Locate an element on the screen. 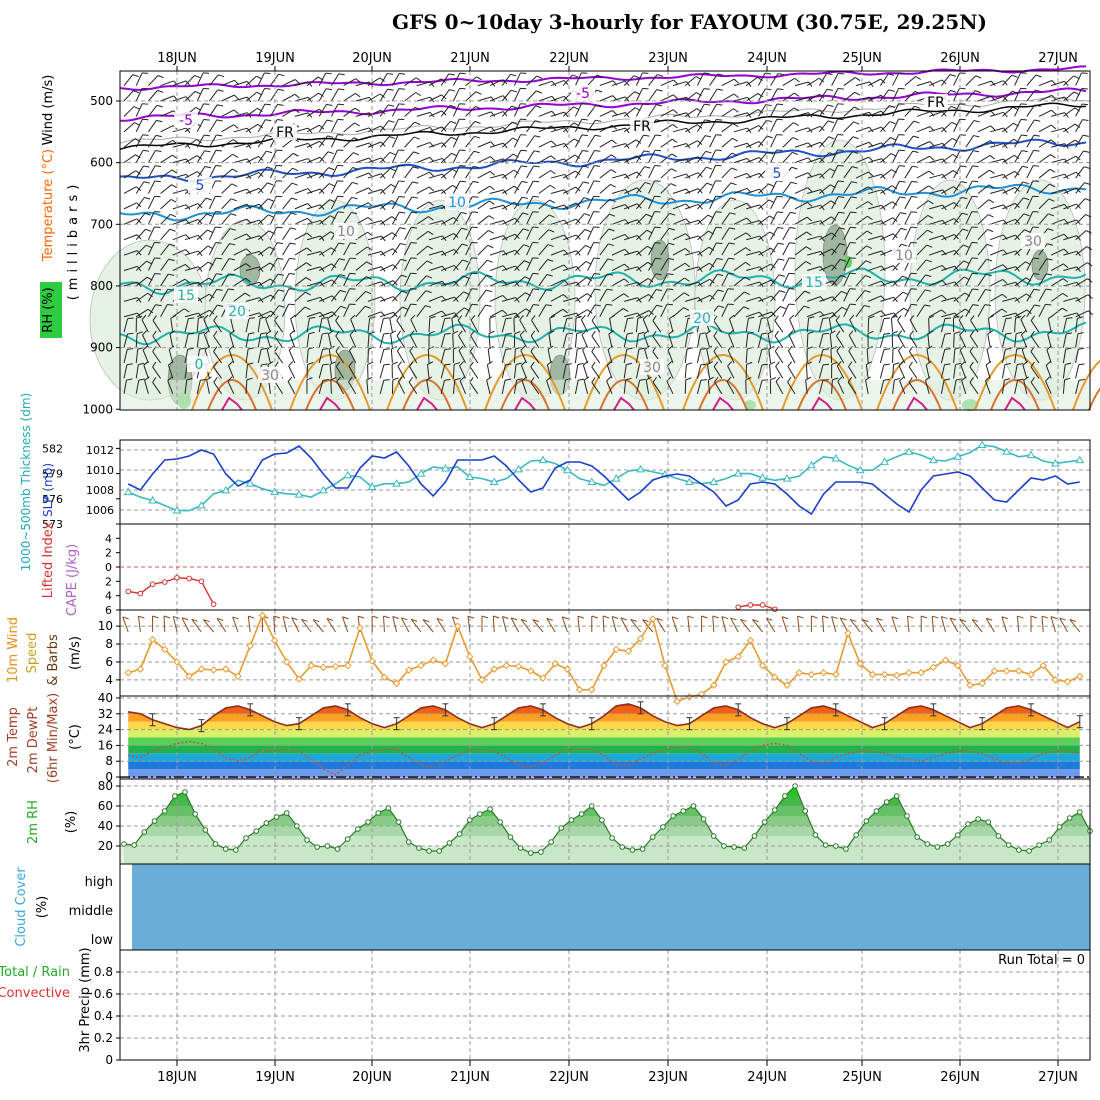 Image resolution: width=1100 pixels, height=1100 pixels. rh-area-dark is located at coordinates (1040, 265).